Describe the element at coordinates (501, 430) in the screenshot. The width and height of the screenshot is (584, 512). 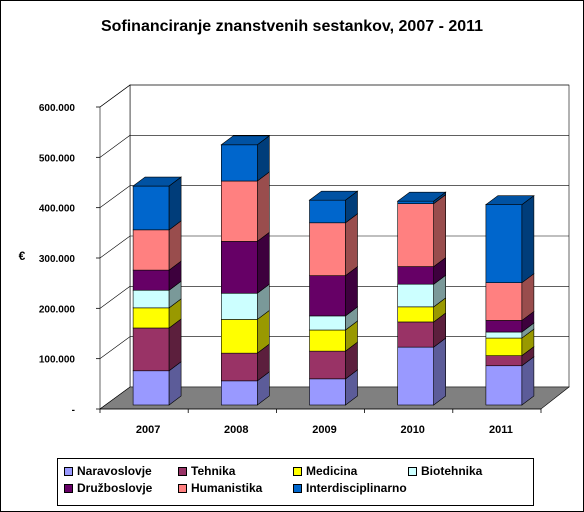
I see `x-tick-label: 2011` at that location.